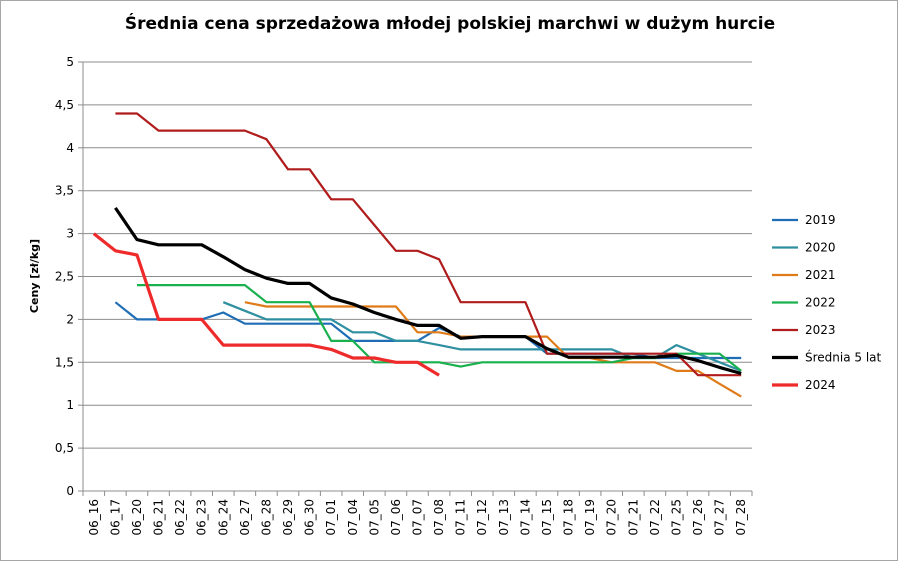 The height and width of the screenshot is (563, 900). What do you see at coordinates (245, 517) in the screenshot?
I see `x-tick-label: 06_27` at bounding box center [245, 517].